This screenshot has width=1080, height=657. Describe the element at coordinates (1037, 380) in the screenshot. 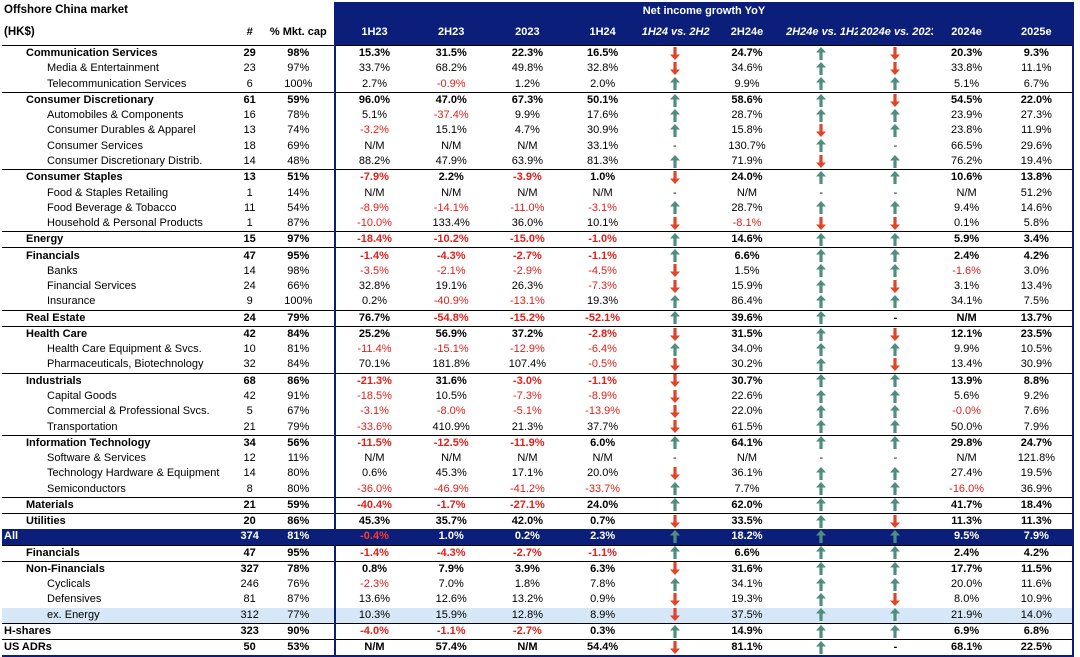

I see `growth-value: 8.8%` at that location.